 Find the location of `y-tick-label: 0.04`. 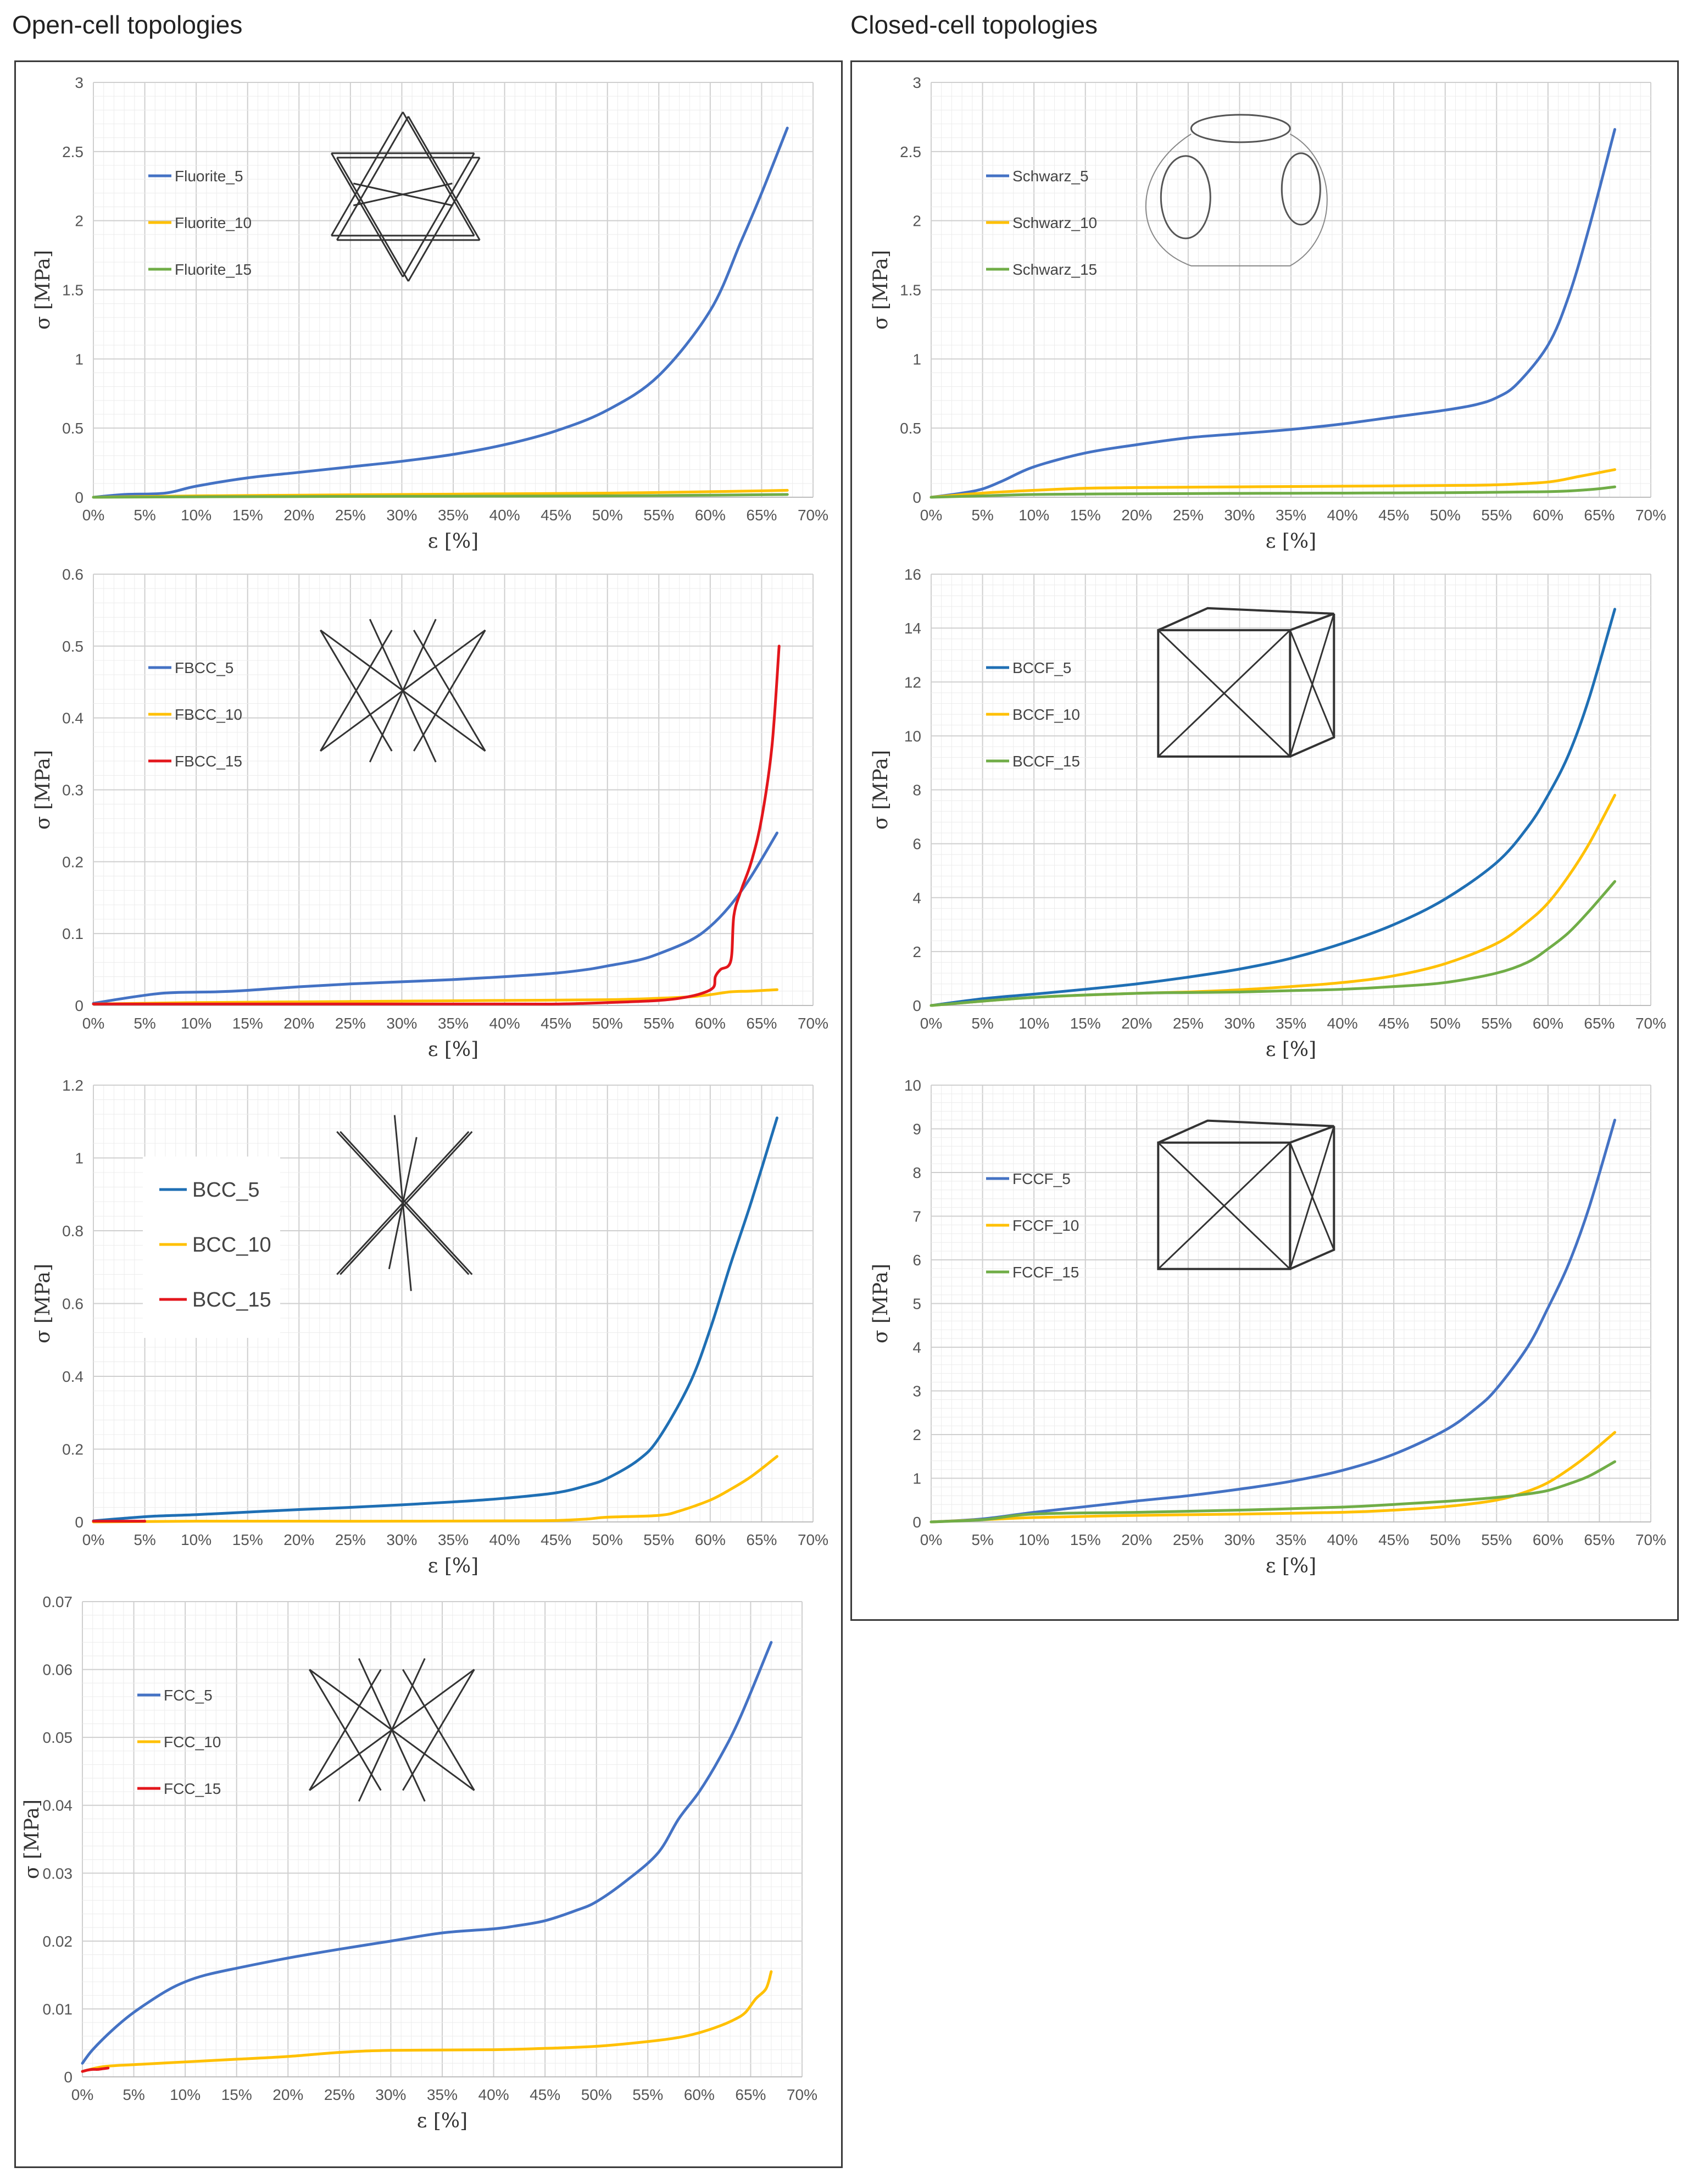

y-tick-label: 0.04 is located at coordinates (58, 1805).